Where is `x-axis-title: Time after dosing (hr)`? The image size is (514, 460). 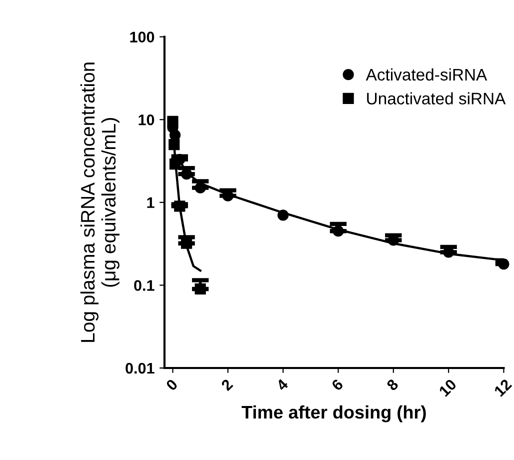
x-axis-title: Time after dosing (hr) is located at coordinates (334, 413).